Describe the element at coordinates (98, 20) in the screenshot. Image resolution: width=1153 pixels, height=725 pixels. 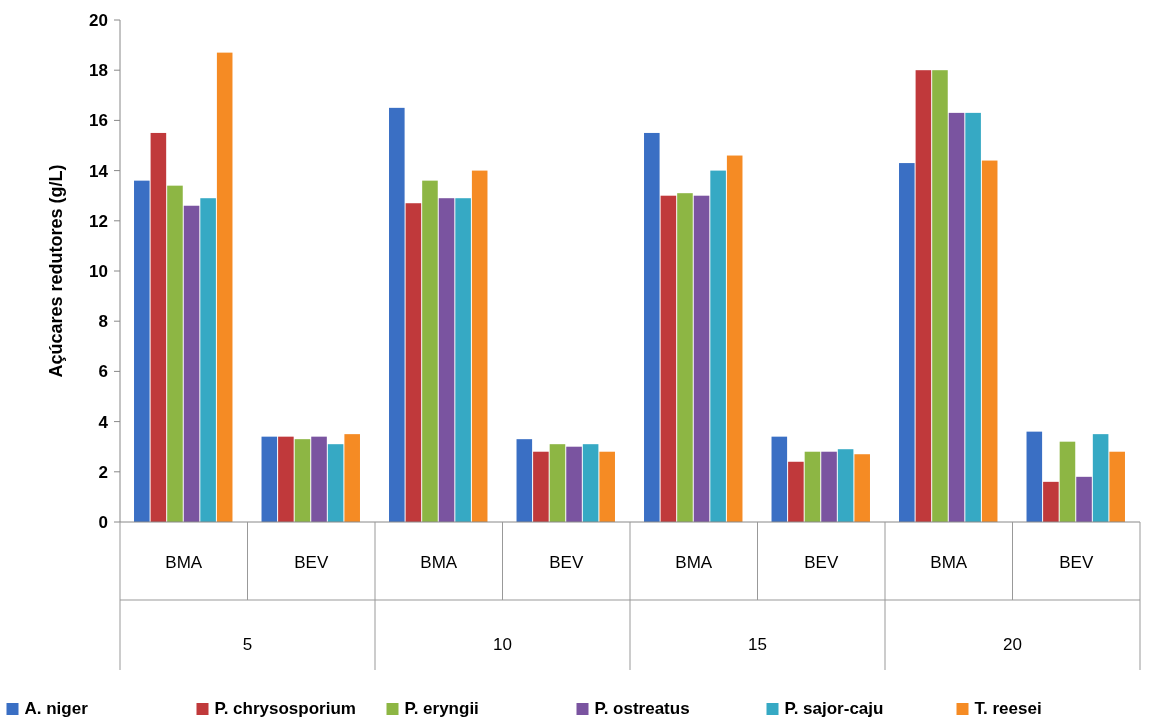
I see `y-tick-label: 20` at that location.